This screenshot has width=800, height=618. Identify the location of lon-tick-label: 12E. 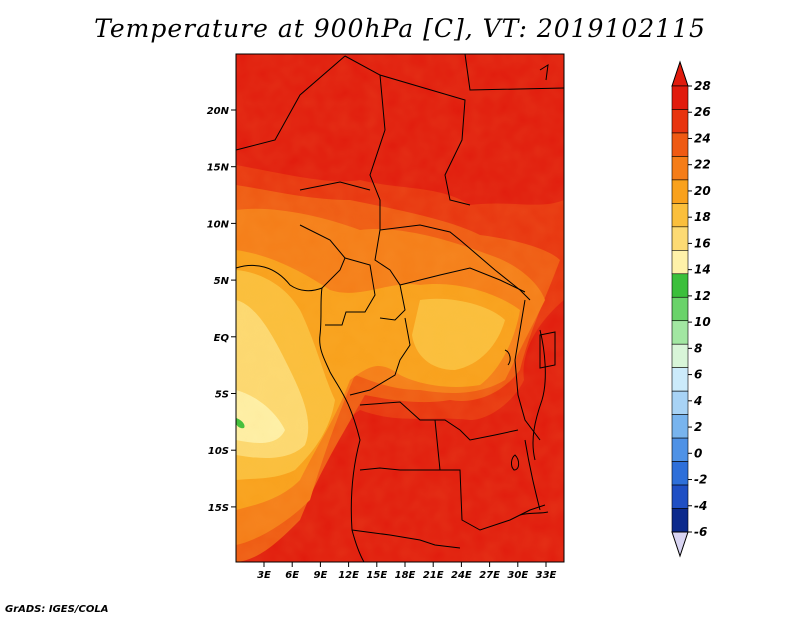
(348, 575).